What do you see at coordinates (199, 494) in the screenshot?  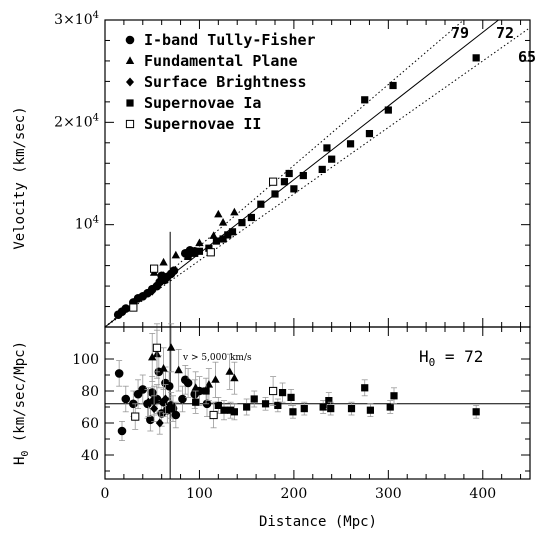 I see `x-tick-label: 100` at bounding box center [199, 494].